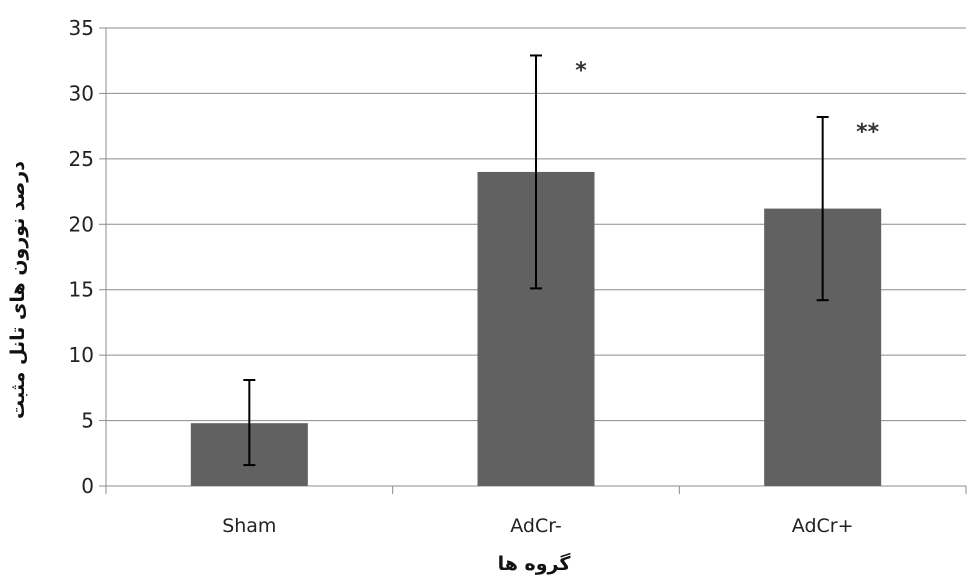  I want to click on significance-marks: ***, so click(727, 101).